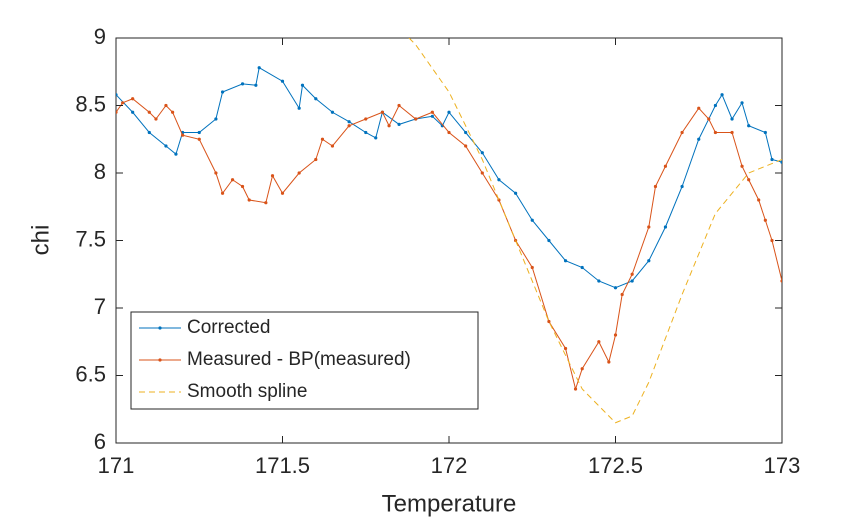 The width and height of the screenshot is (865, 525). Describe the element at coordinates (100, 36) in the screenshot. I see `y-tick-label: 9` at that location.